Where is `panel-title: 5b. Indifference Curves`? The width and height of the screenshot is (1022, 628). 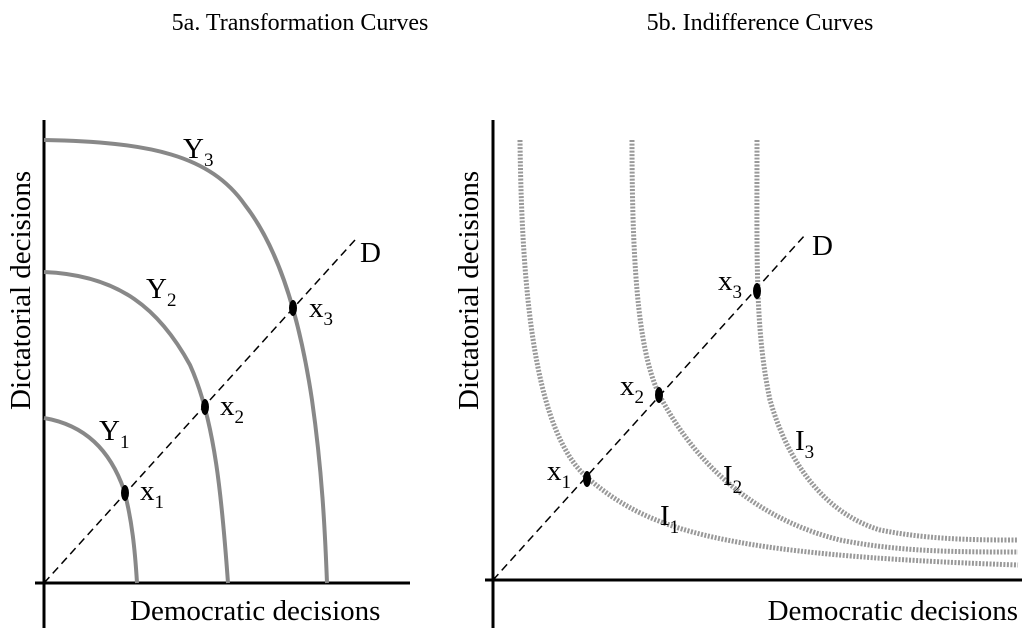
panel-title: 5b. Indifference Curves is located at coordinates (760, 23).